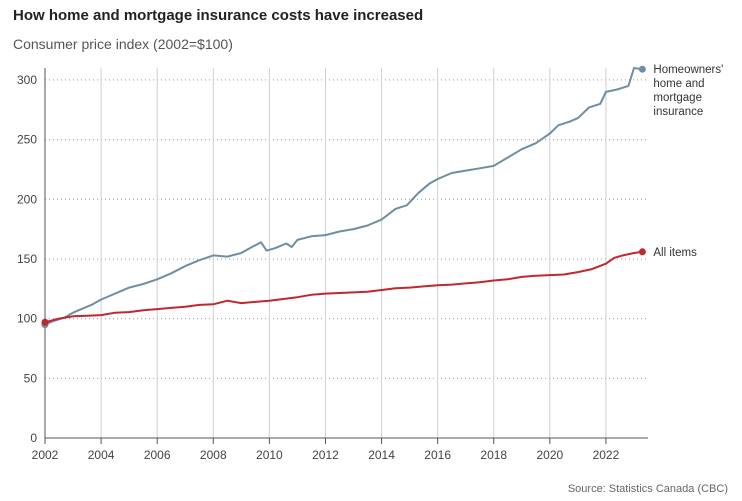  I want to click on y-tick-label: 0, so click(33, 438).